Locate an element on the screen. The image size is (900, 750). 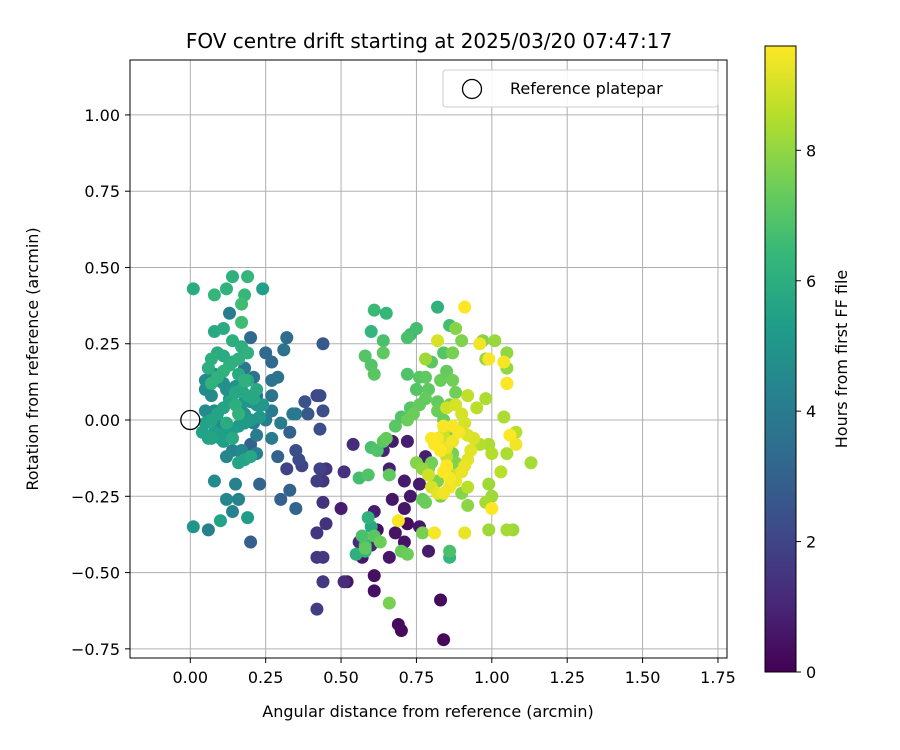
y-tick-label: −0.75 is located at coordinates (95, 649).